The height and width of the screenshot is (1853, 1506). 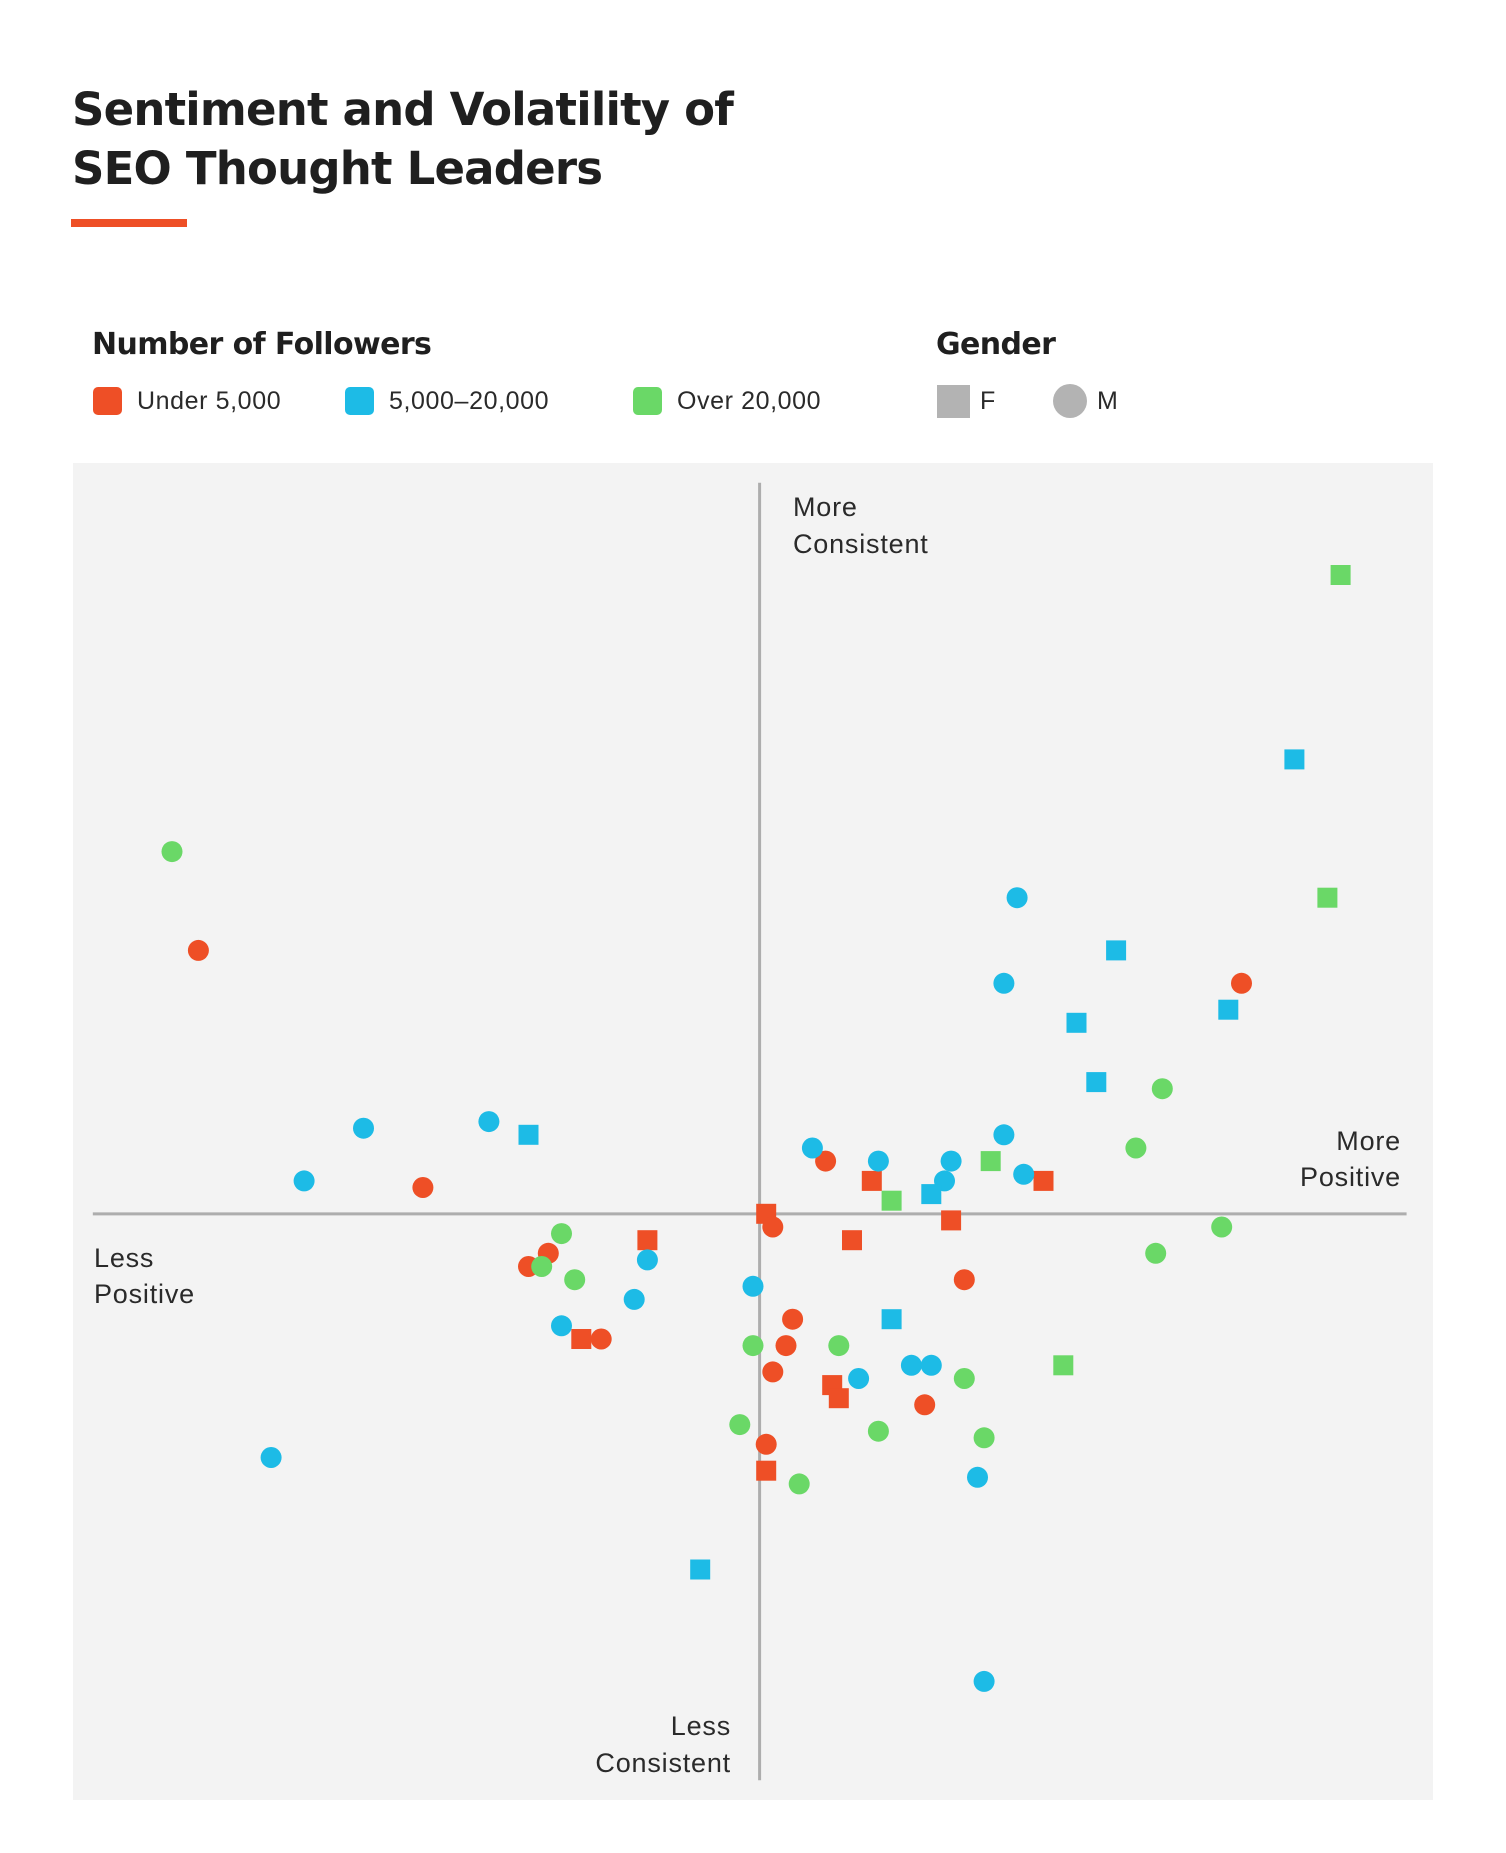 I want to click on legend-item-over-20000: Over 20,000, so click(x=727, y=401).